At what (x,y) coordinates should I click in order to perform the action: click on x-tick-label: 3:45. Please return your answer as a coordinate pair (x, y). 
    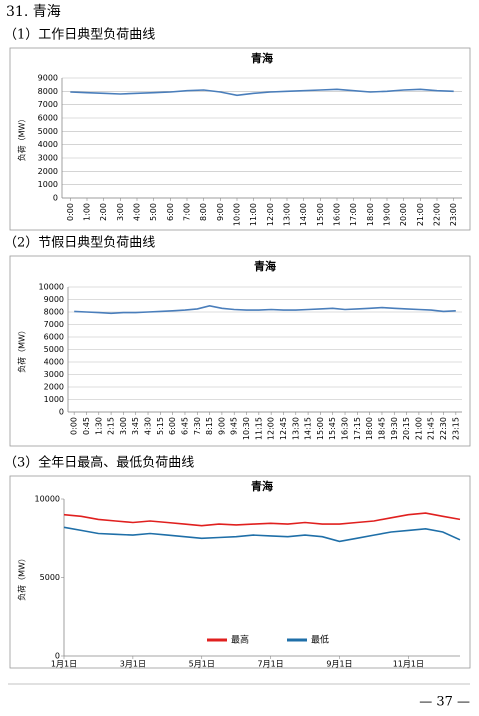
    Looking at the image, I should click on (135, 426).